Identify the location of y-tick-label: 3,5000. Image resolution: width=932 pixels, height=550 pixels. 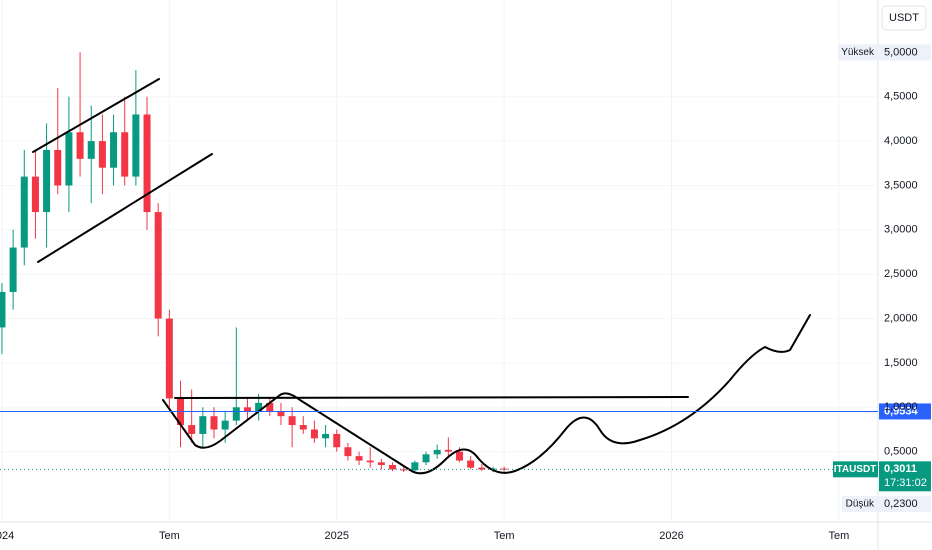
(901, 185).